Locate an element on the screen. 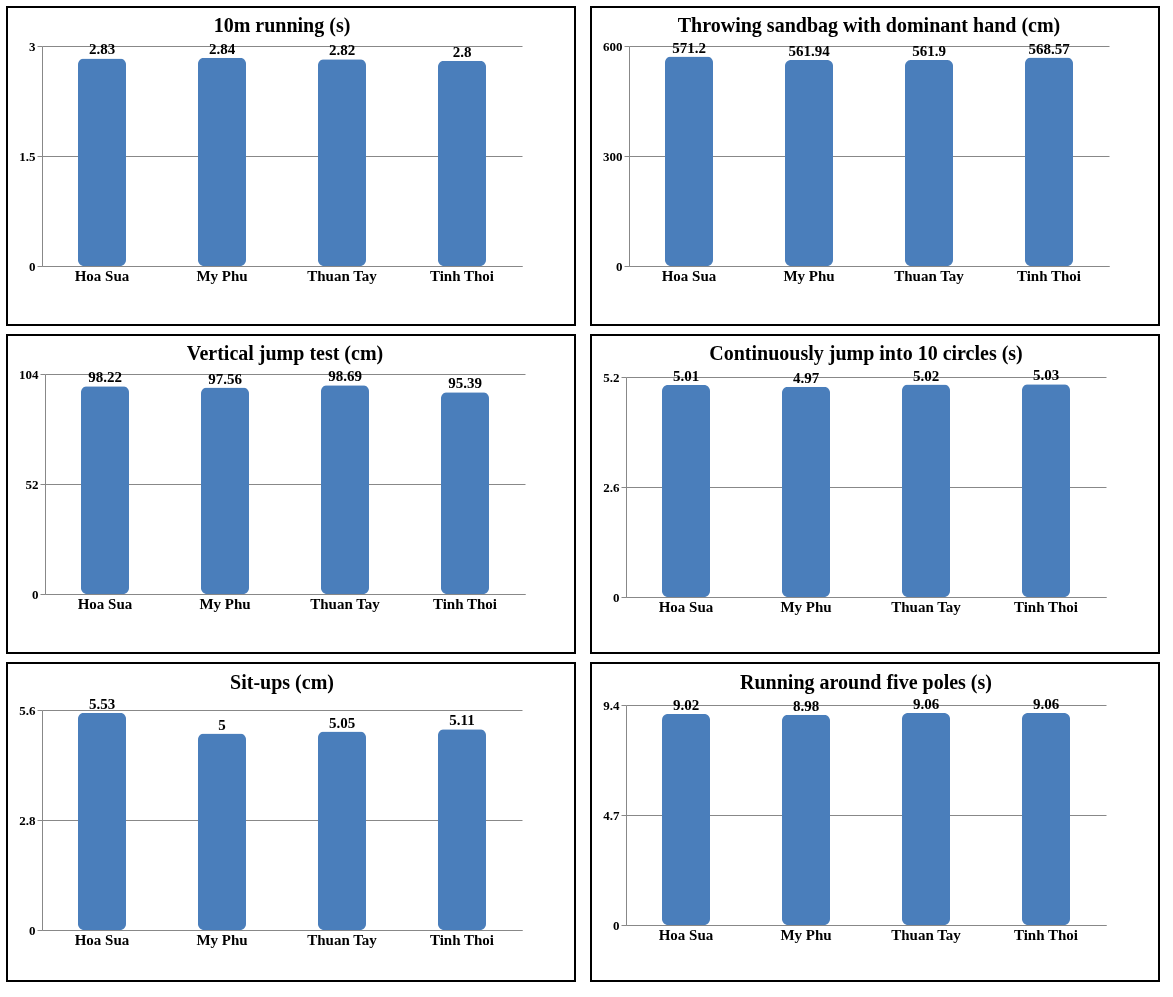 This screenshot has width=1173, height=997. y-tick-label: 4.7 is located at coordinates (611, 815).